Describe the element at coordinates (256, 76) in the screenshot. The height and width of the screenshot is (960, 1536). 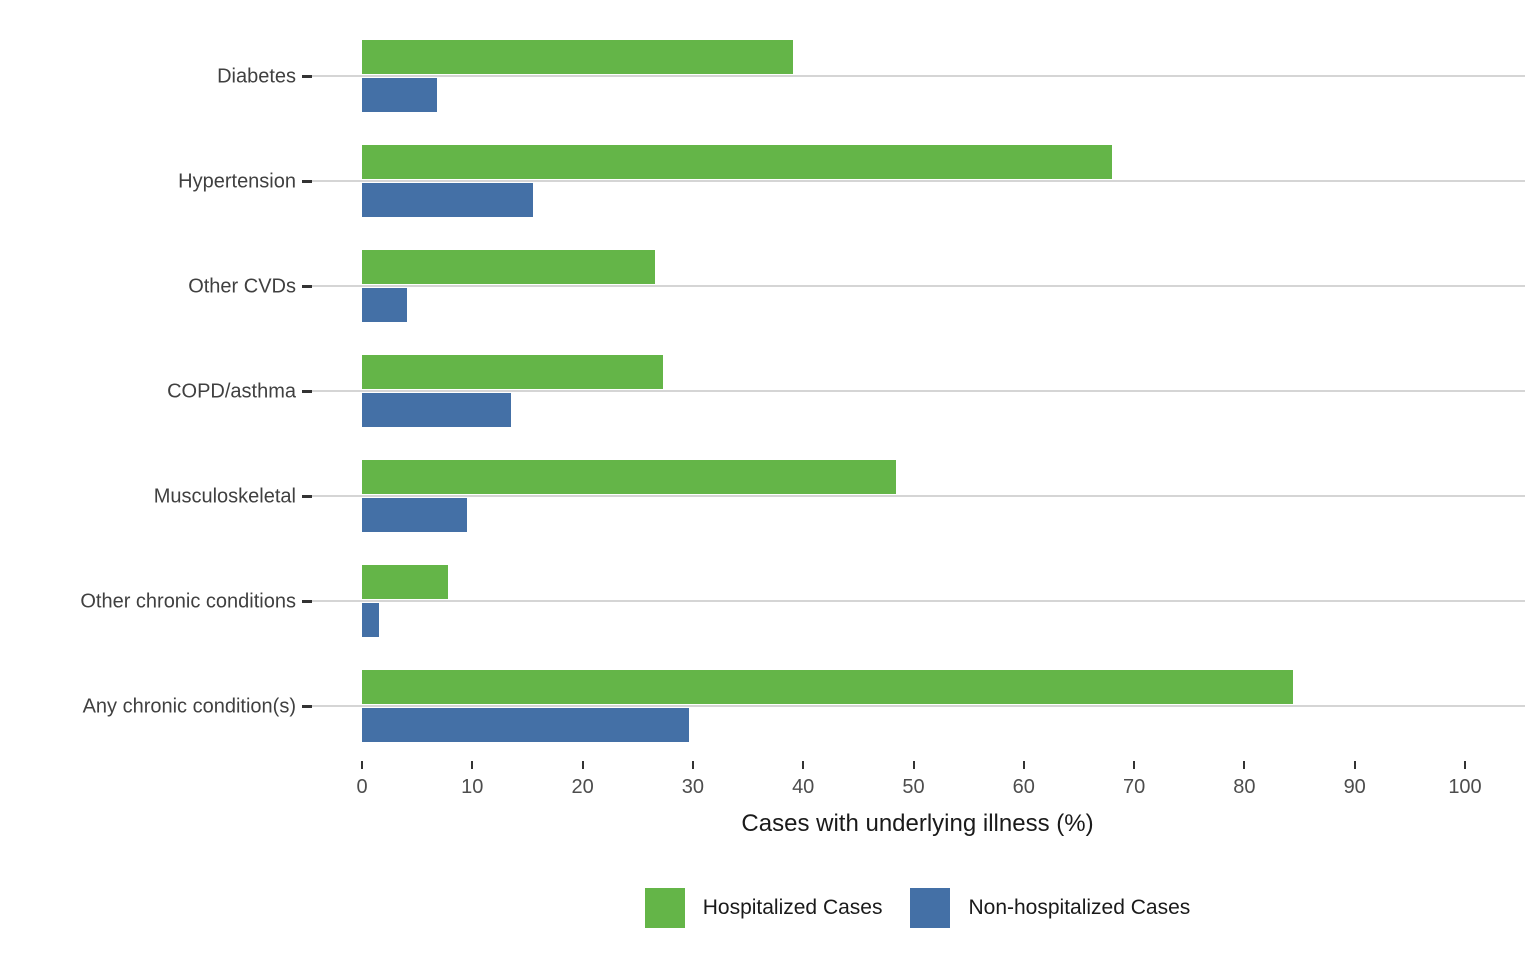
I see `category-label: Diabetes` at that location.